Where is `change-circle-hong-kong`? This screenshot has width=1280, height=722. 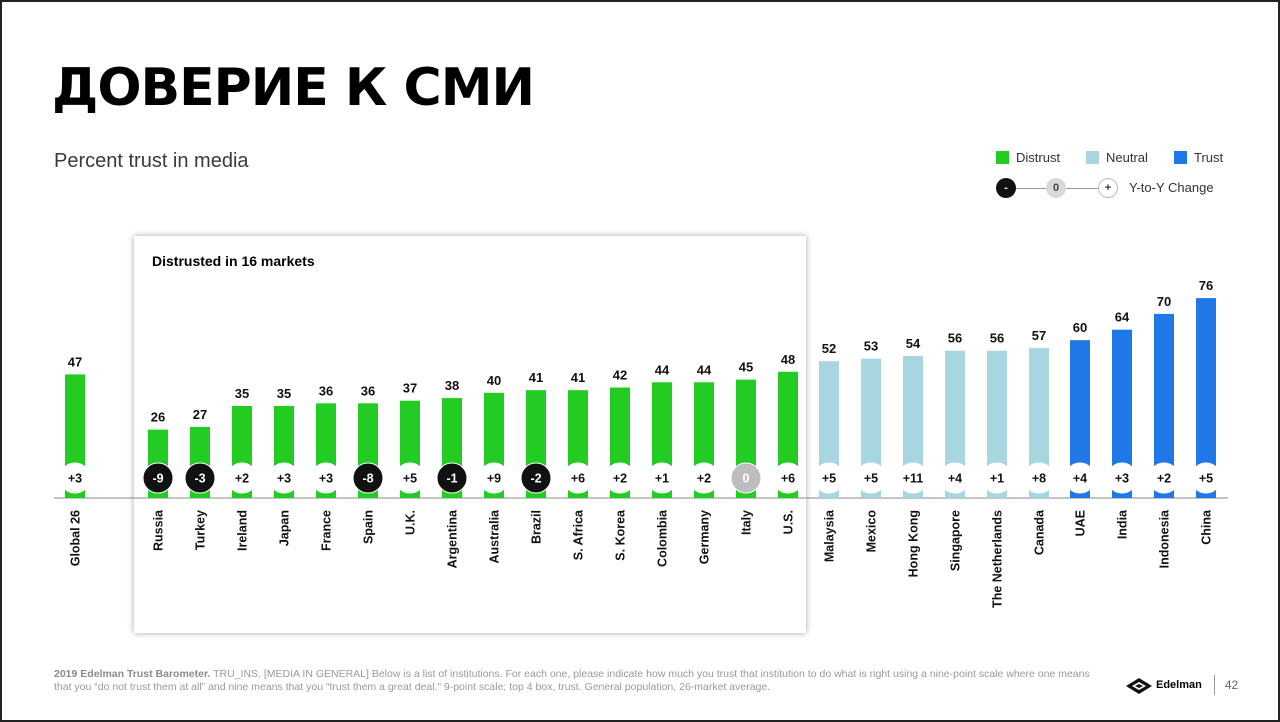
change-circle-hong-kong is located at coordinates (913, 478).